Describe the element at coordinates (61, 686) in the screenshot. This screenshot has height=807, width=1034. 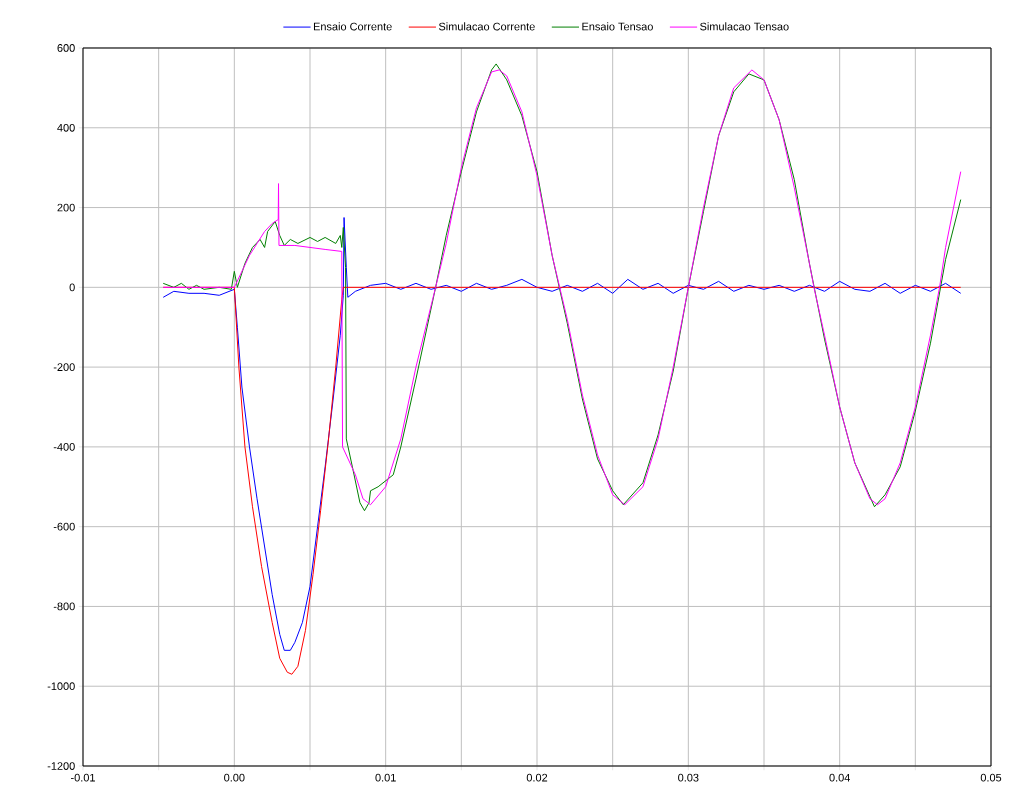
I see `y-tick-label: -1000` at that location.